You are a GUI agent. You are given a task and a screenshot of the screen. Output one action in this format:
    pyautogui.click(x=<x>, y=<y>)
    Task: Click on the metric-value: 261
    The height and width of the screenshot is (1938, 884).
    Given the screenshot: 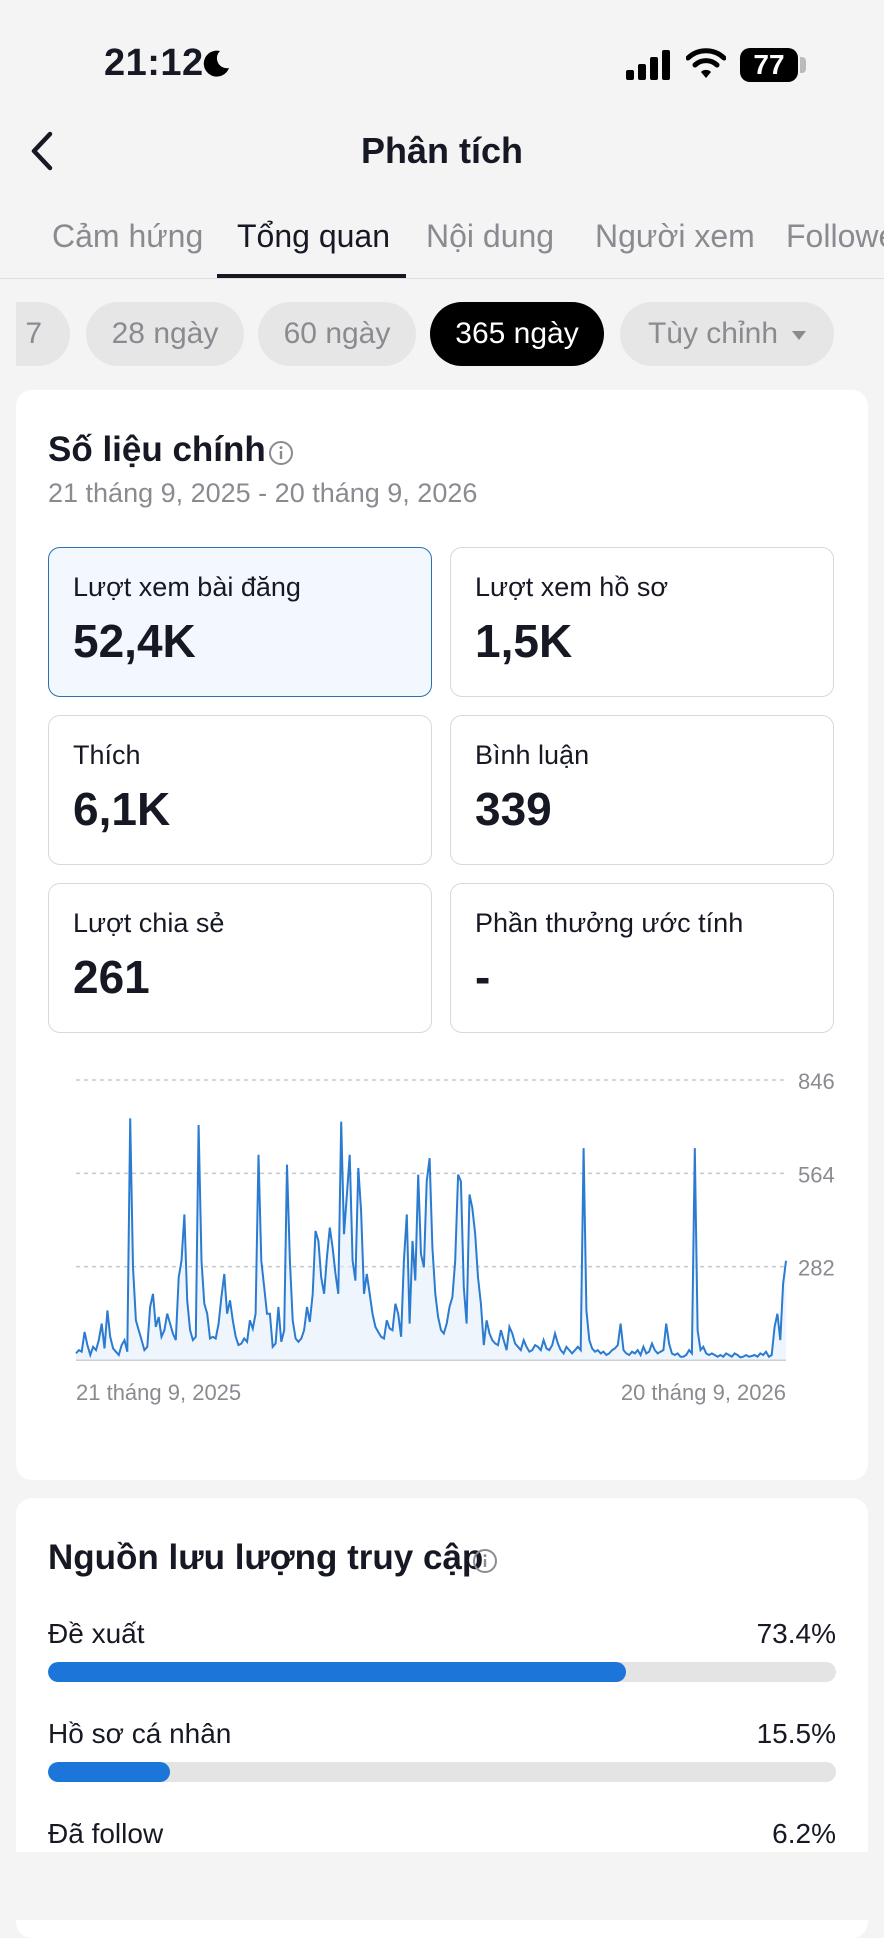 What is the action you would take?
    pyautogui.click(x=111, y=977)
    